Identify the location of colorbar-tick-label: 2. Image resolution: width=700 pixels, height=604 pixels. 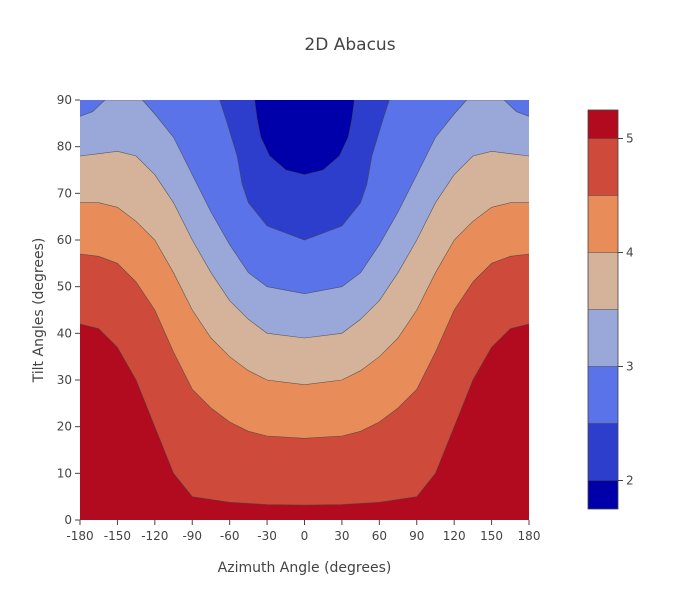
(630, 481).